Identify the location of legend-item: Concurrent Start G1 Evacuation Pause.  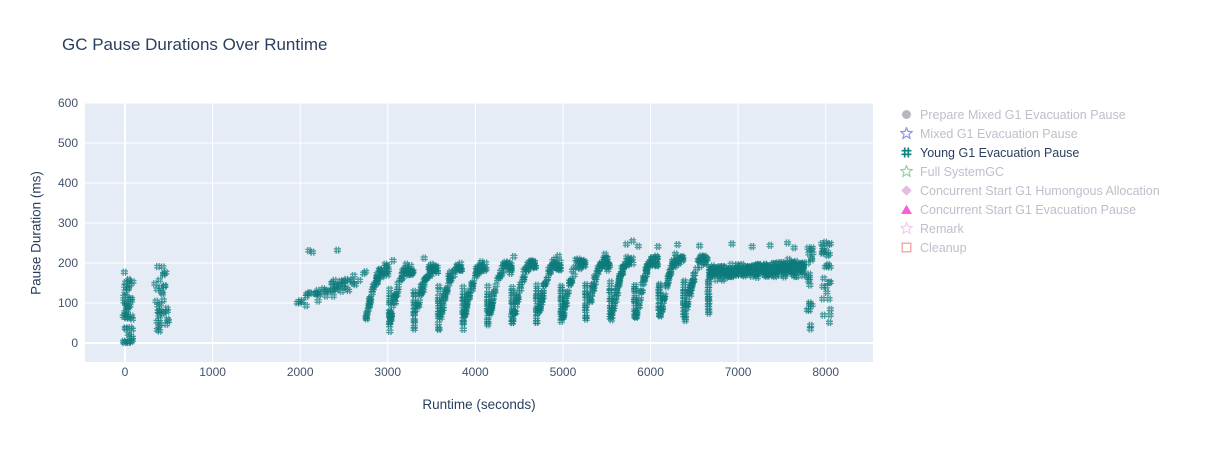
(1029, 209).